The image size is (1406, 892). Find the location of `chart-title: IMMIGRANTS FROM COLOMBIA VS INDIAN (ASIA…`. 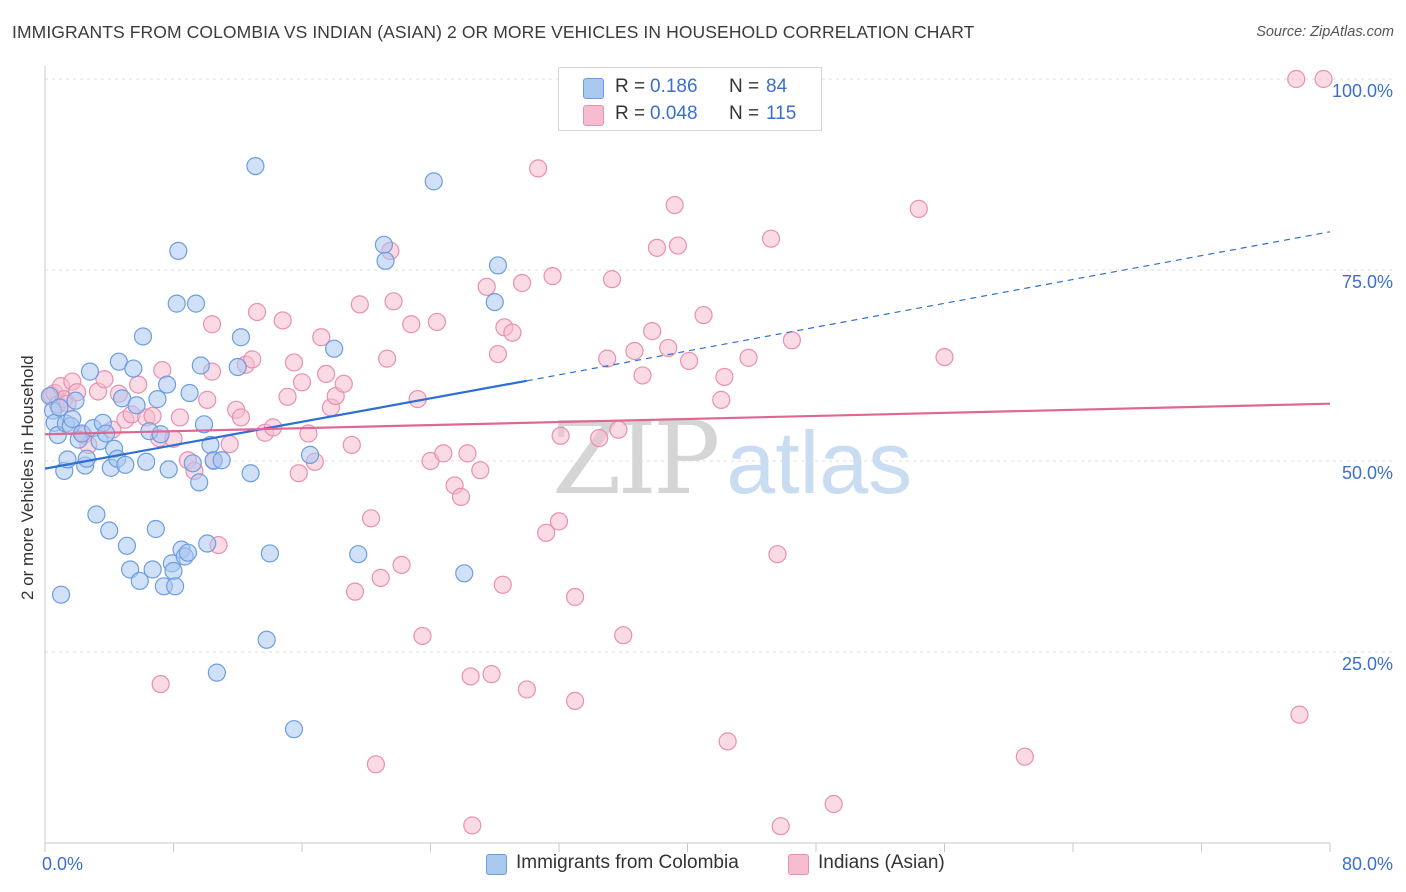

chart-title: IMMIGRANTS FROM COLOMBIA VS INDIAN (ASIA… is located at coordinates (493, 32).